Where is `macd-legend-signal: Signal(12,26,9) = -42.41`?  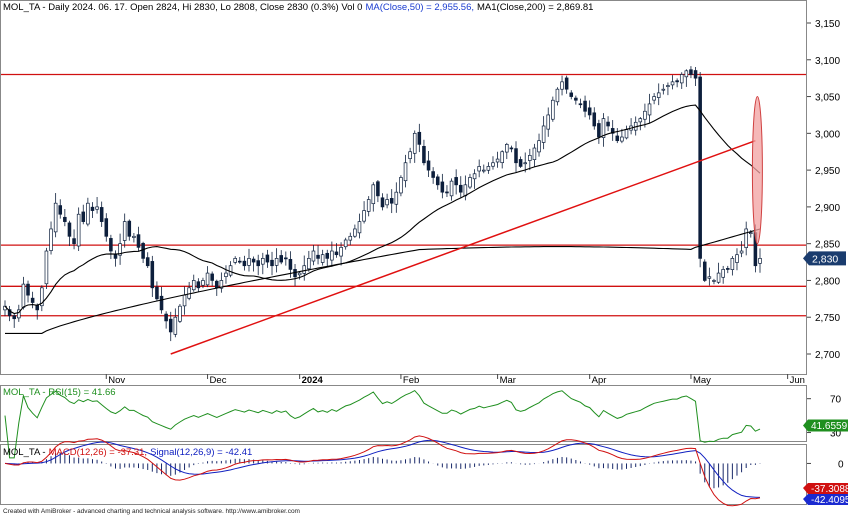 macd-legend-signal: Signal(12,26,9) = -42.41 is located at coordinates (201, 452).